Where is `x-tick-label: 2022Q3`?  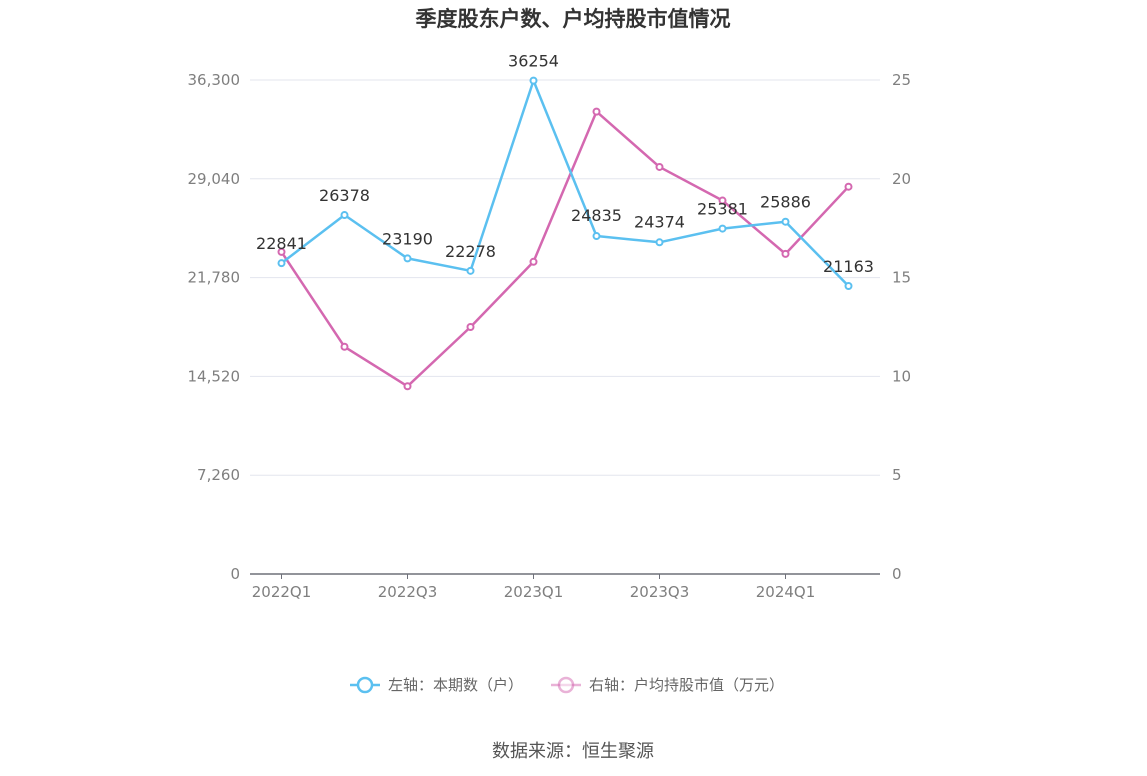
x-tick-label: 2022Q3 is located at coordinates (408, 592).